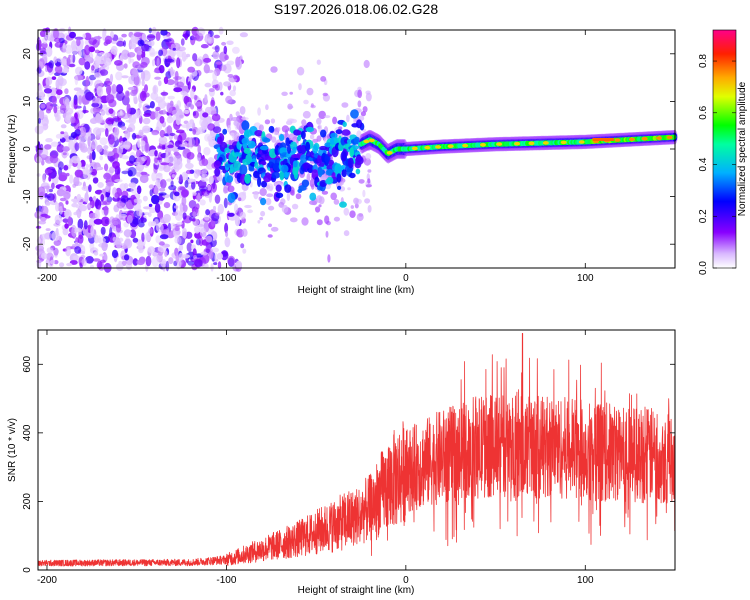  Describe the element at coordinates (703, 164) in the screenshot. I see `colorbar-tick-label: 0.4` at that location.